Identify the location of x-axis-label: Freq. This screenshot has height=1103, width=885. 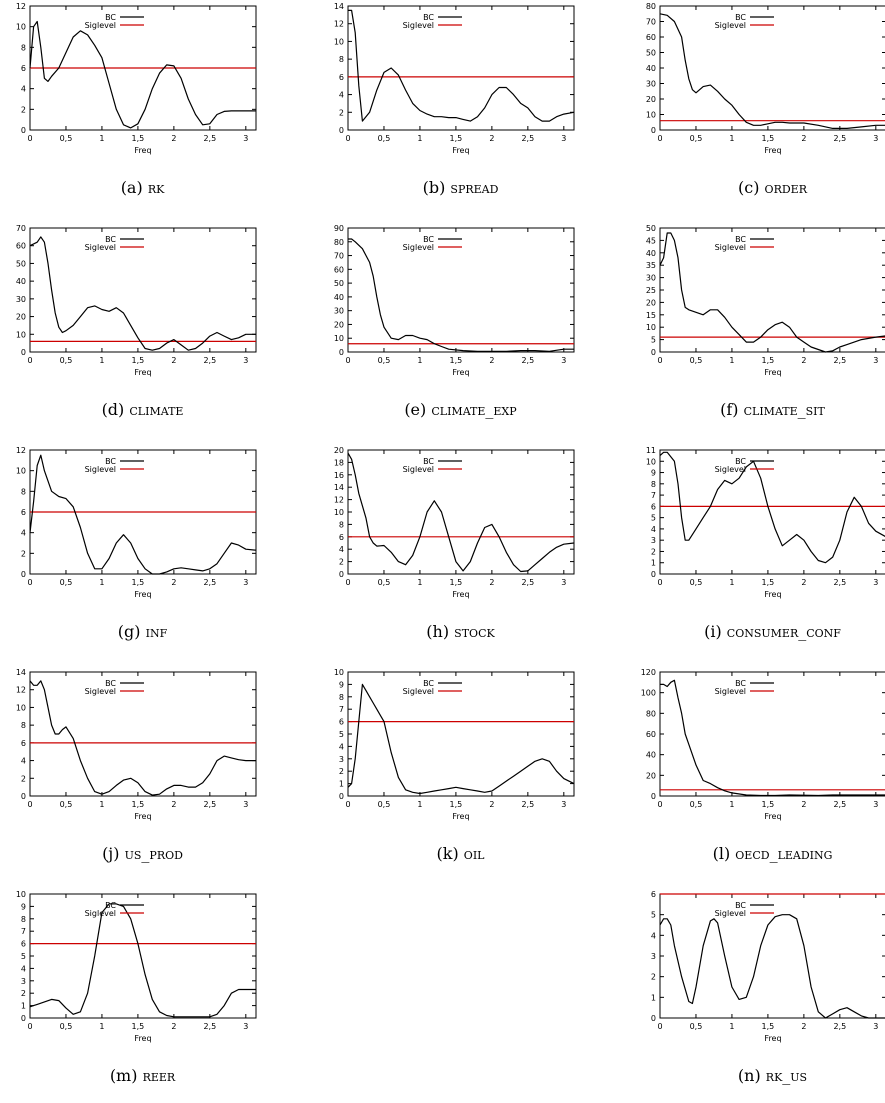
(772, 372).